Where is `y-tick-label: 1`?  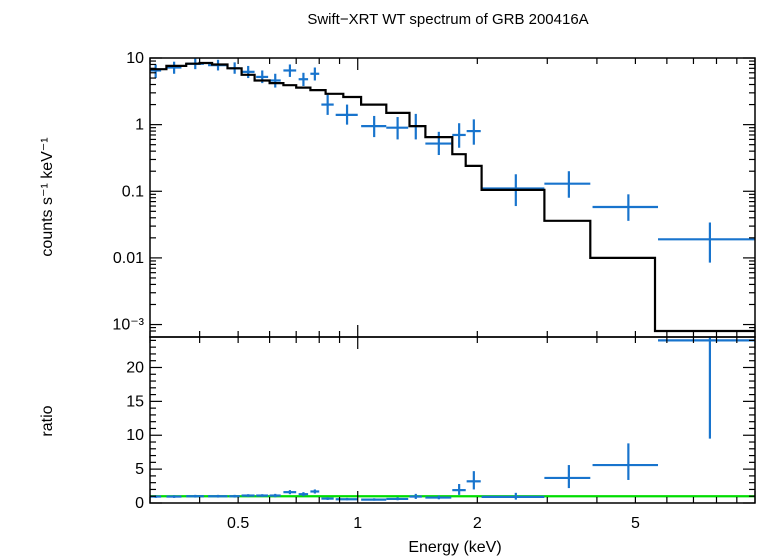
y-tick-label: 1 is located at coordinates (139, 125).